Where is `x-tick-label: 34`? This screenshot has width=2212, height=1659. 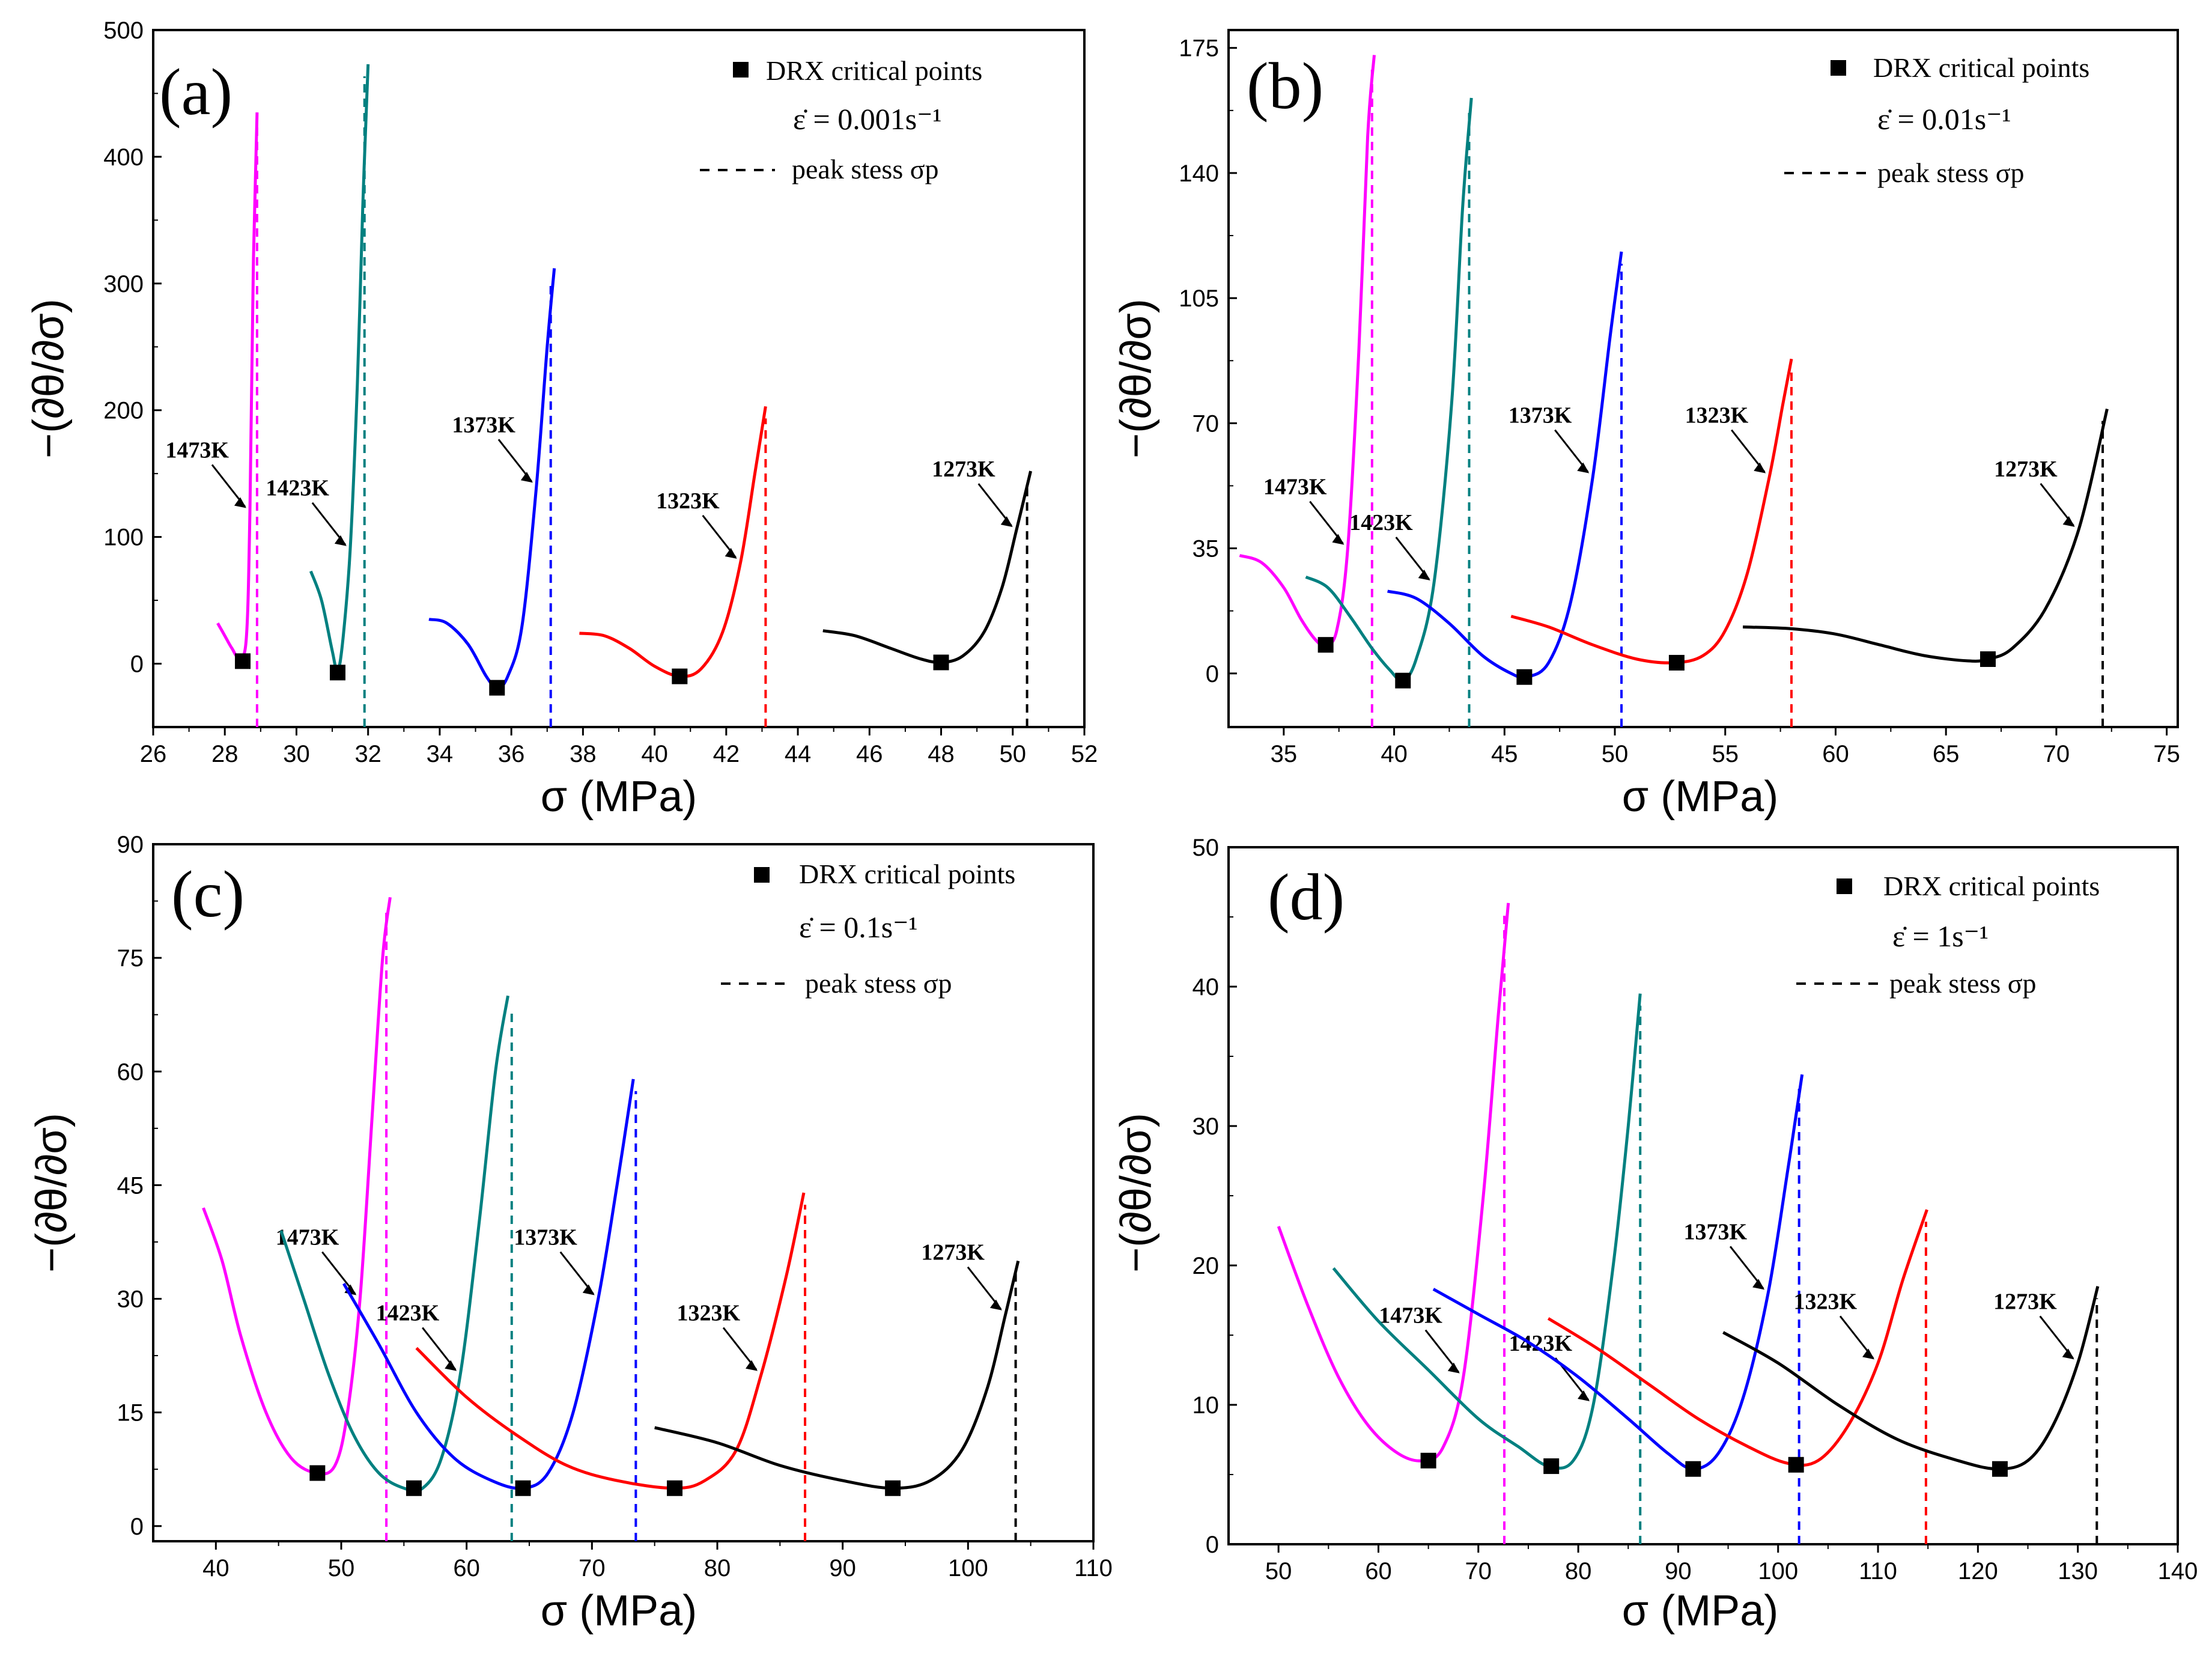 x-tick-label: 34 is located at coordinates (441, 754).